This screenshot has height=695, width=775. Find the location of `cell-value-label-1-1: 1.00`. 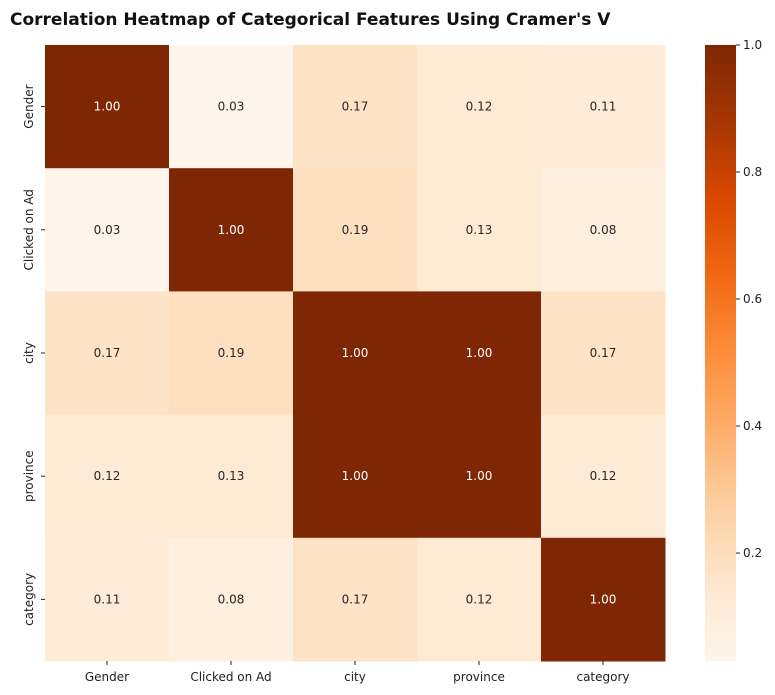

cell-value-label-1-1: 1.00 is located at coordinates (231, 230).